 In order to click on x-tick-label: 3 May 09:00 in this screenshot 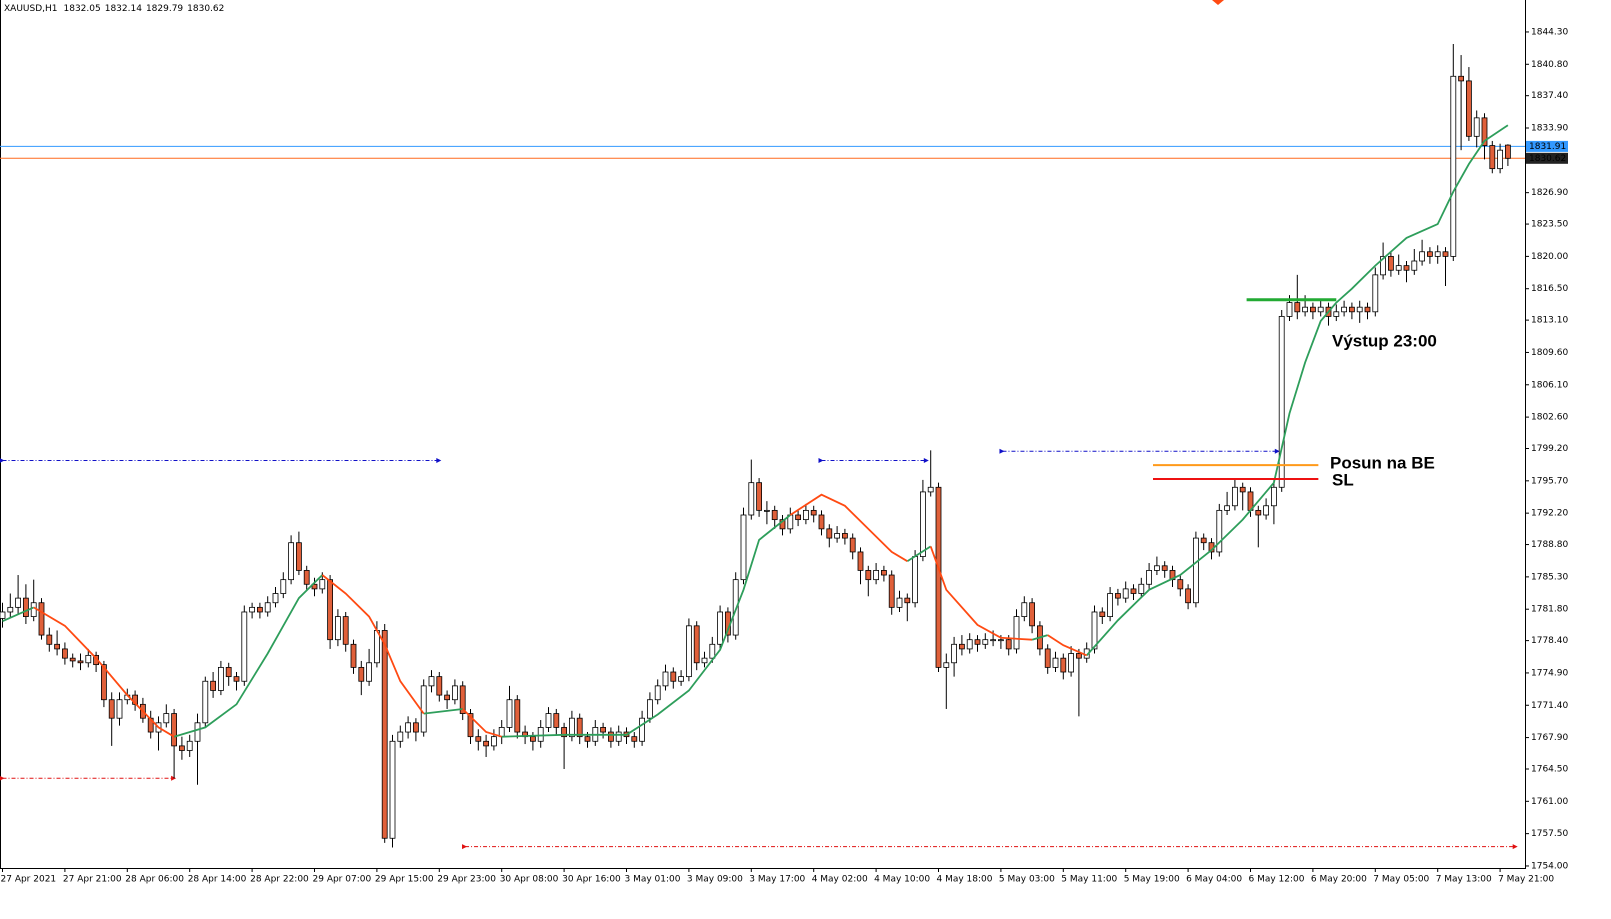, I will do `click(715, 880)`.